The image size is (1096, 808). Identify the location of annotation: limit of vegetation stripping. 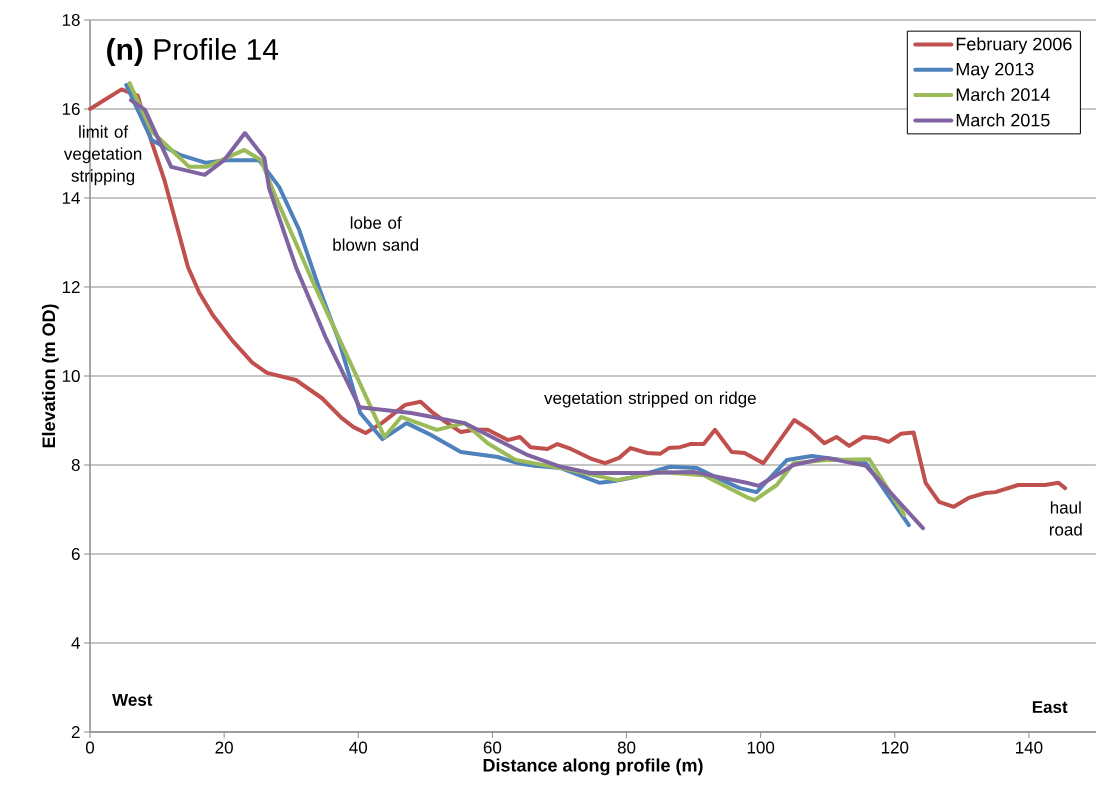
(102, 155).